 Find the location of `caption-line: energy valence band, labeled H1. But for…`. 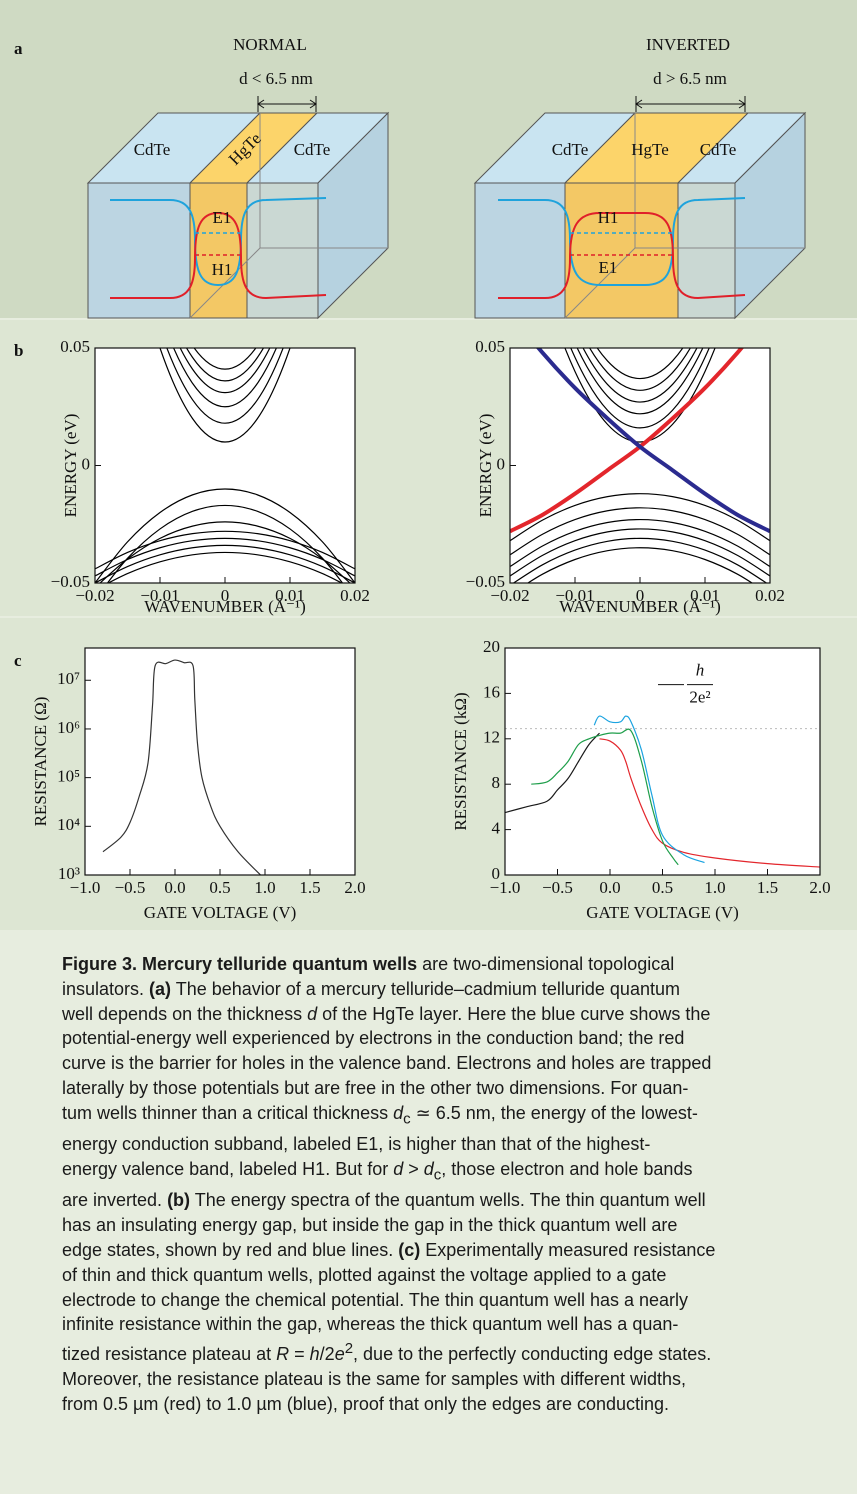

caption-line: energy valence band, labeled H1. But for… is located at coordinates (459, 1172).